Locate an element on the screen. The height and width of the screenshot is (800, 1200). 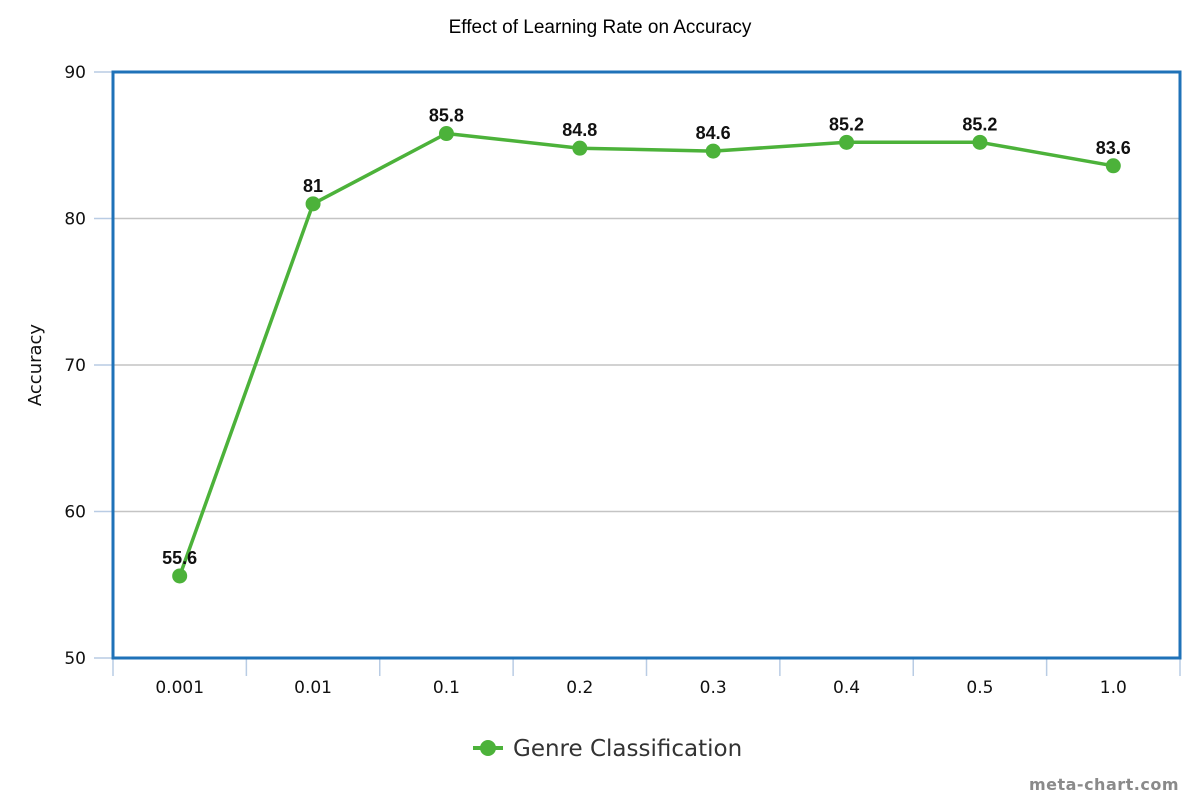
x-tick-label: 1.0 is located at coordinates (1113, 688).